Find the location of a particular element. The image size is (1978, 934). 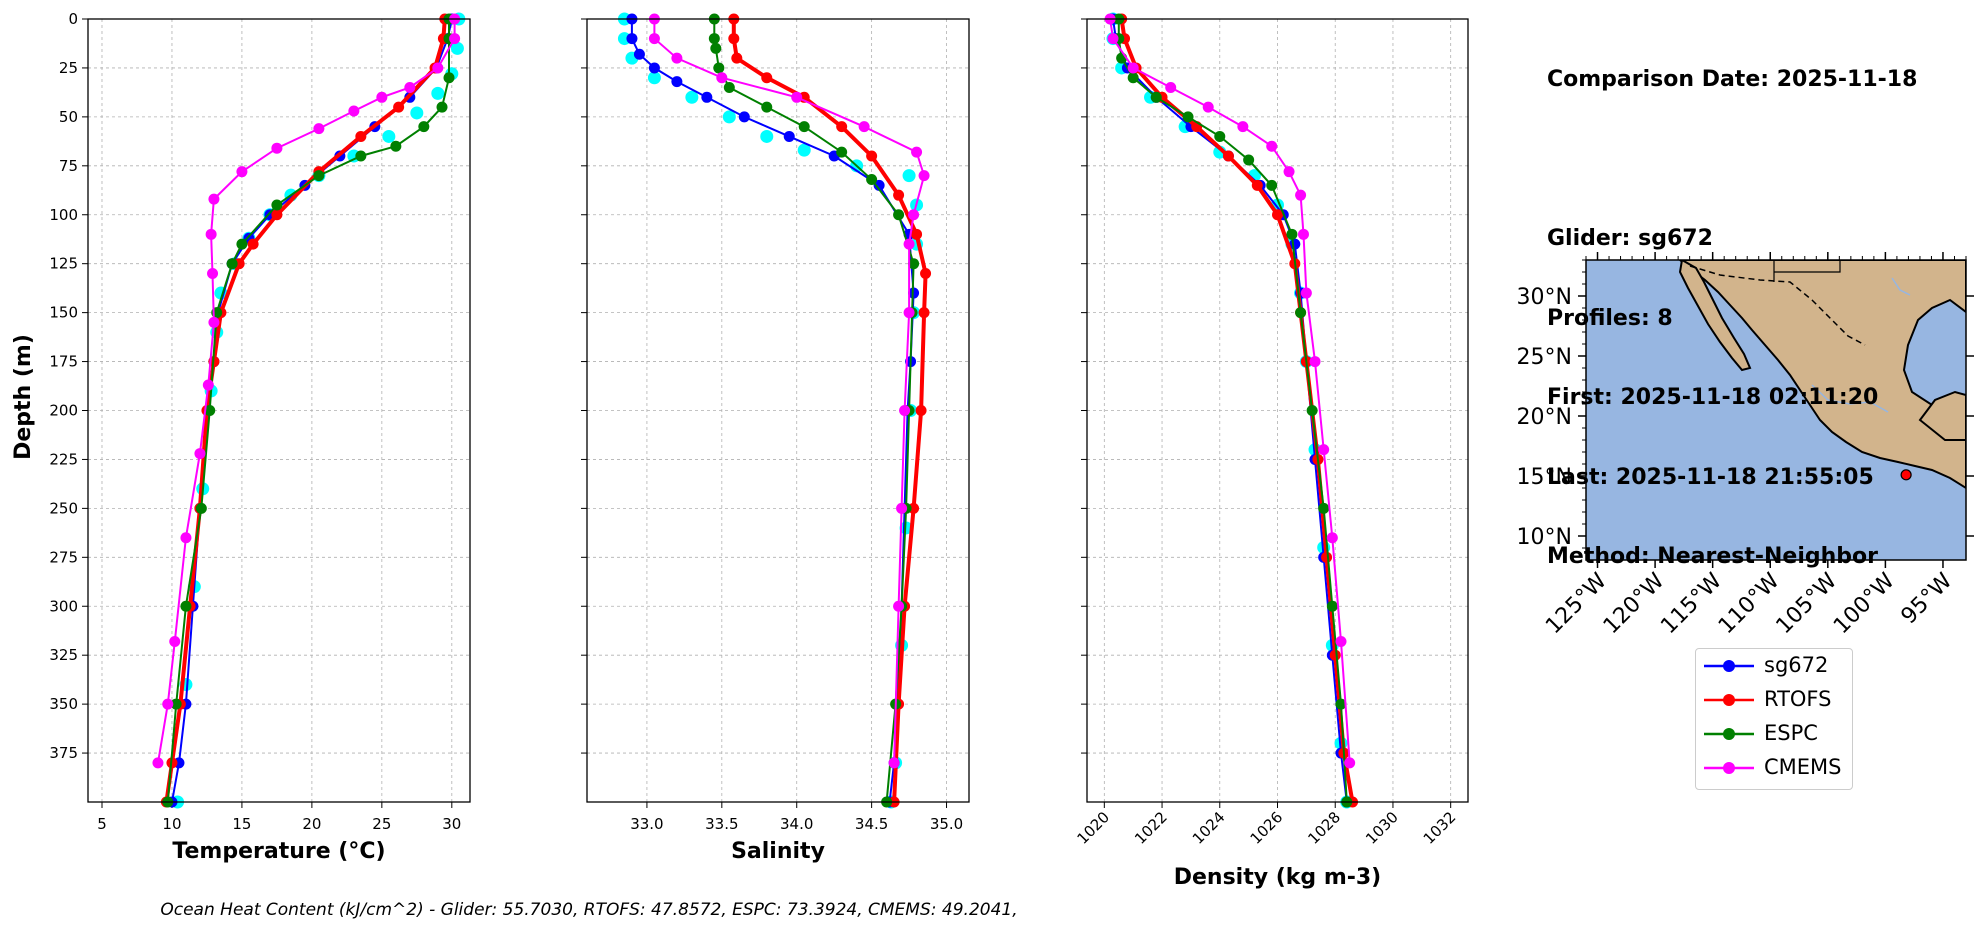

x-axis-label: Temperature (°C) is located at coordinates (278, 851).